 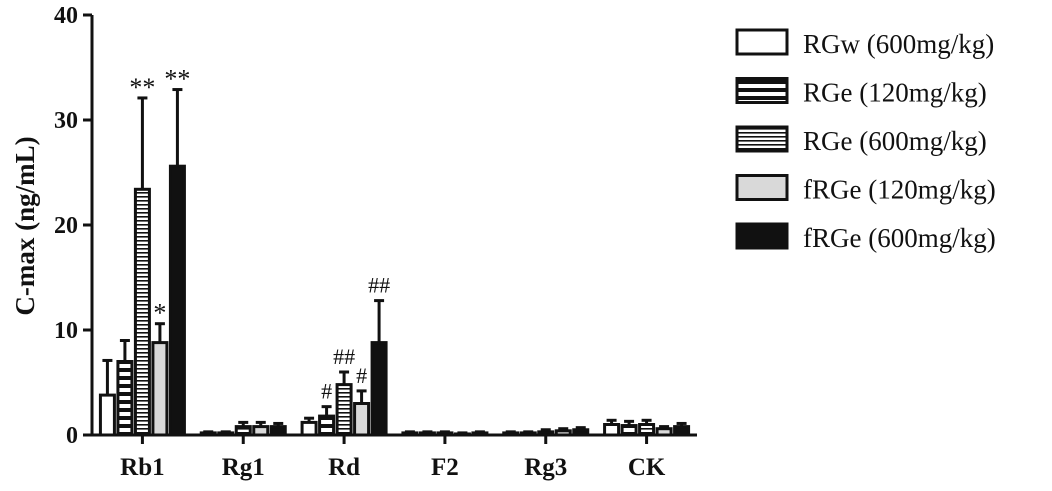 I want to click on x-tick-label: Rg1, so click(x=243, y=467).